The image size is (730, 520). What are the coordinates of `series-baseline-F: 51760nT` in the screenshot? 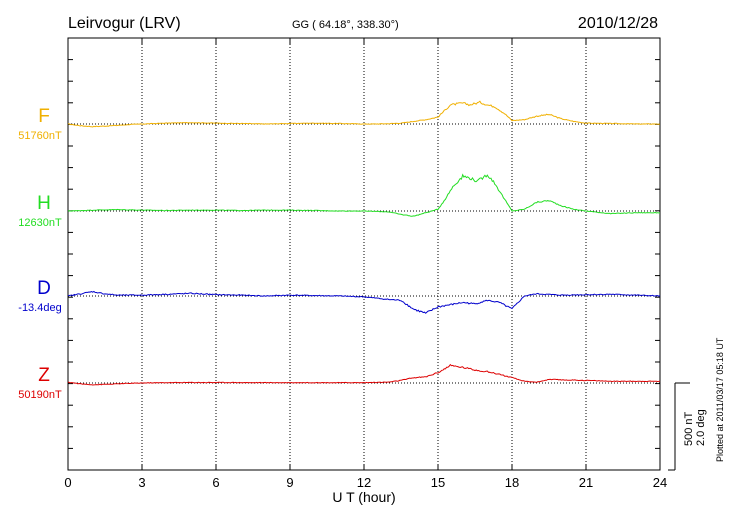 It's located at (40, 136).